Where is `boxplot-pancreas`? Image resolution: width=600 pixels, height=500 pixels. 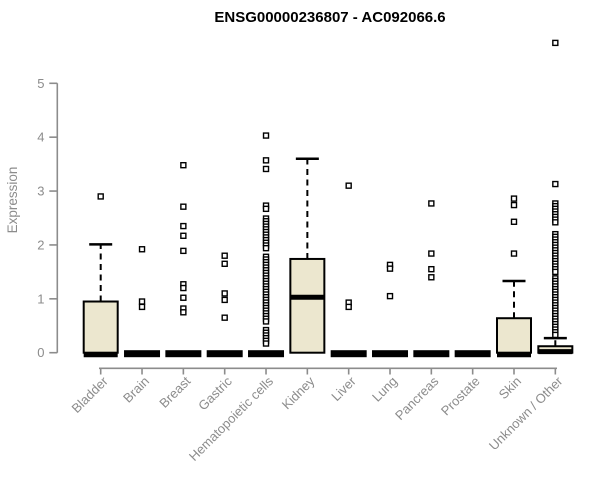
boxplot-pancreas is located at coordinates (431, 279).